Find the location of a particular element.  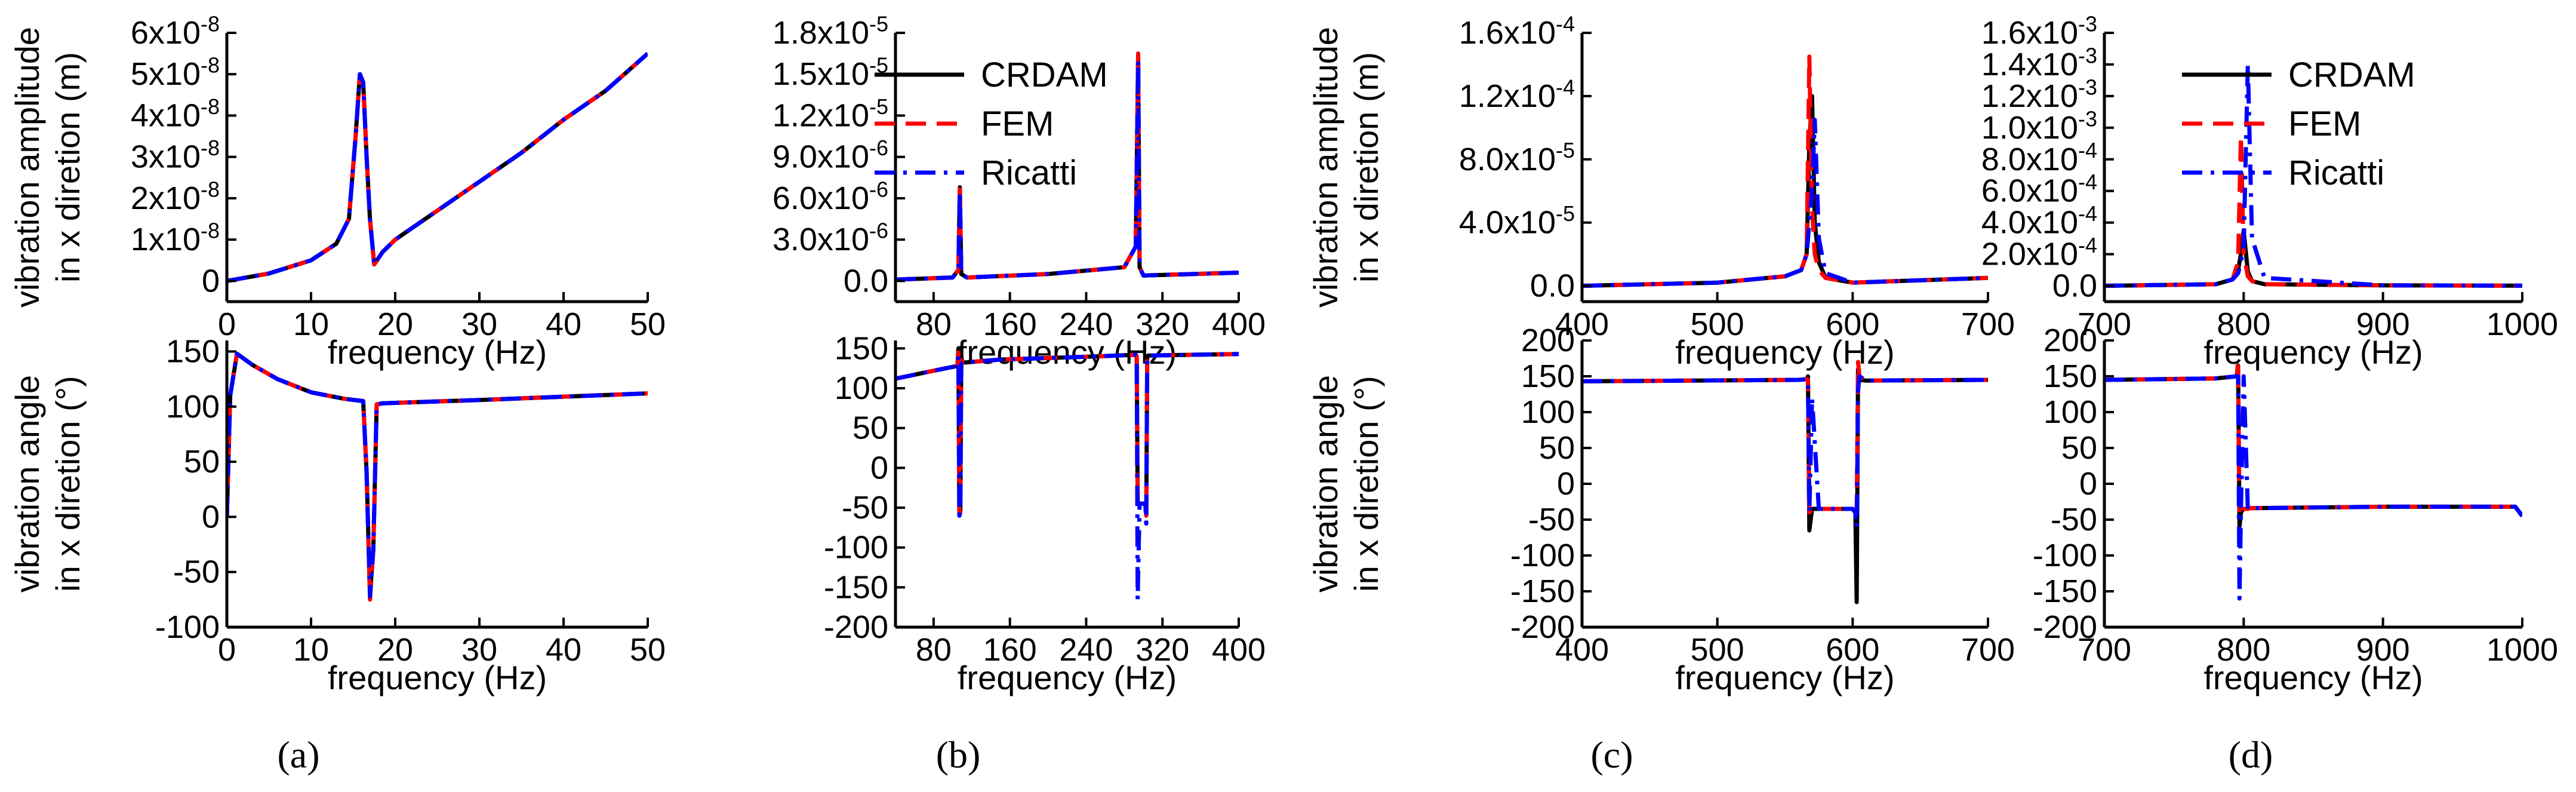

x-tick-label: 320 is located at coordinates (1162, 650).